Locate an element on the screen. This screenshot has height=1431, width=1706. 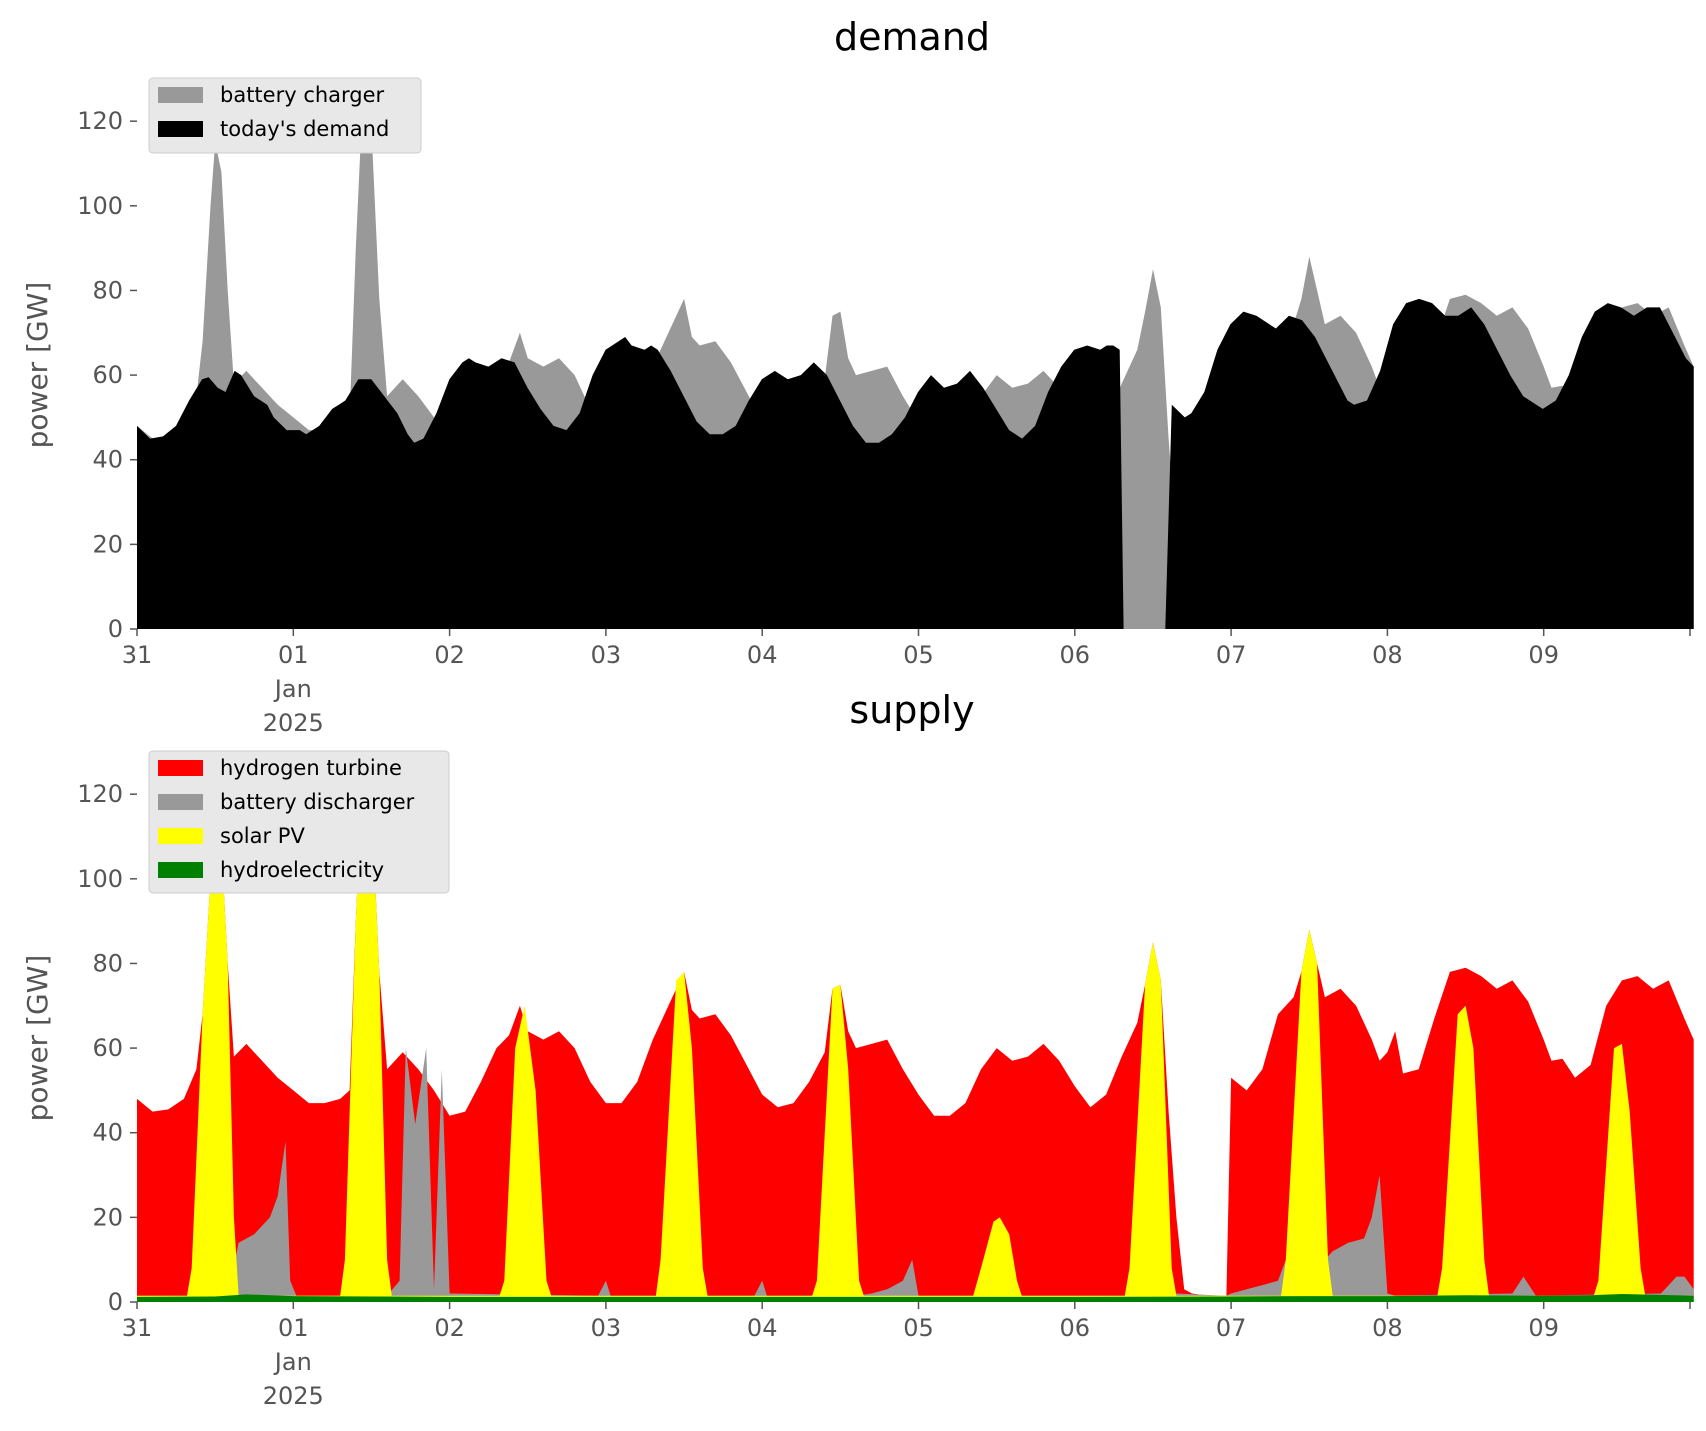
legend-label: battery discharger is located at coordinates (317, 802).